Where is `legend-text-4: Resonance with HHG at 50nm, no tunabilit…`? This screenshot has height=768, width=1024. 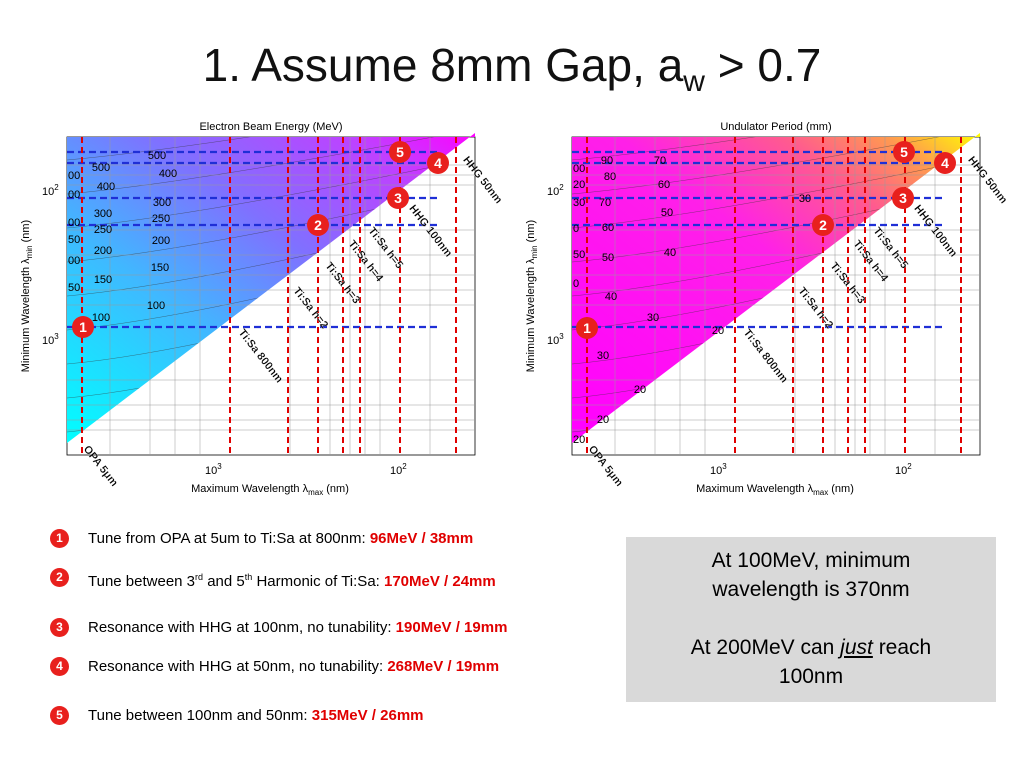 legend-text-4: Resonance with HHG at 50nm, no tunabilit… is located at coordinates (294, 666).